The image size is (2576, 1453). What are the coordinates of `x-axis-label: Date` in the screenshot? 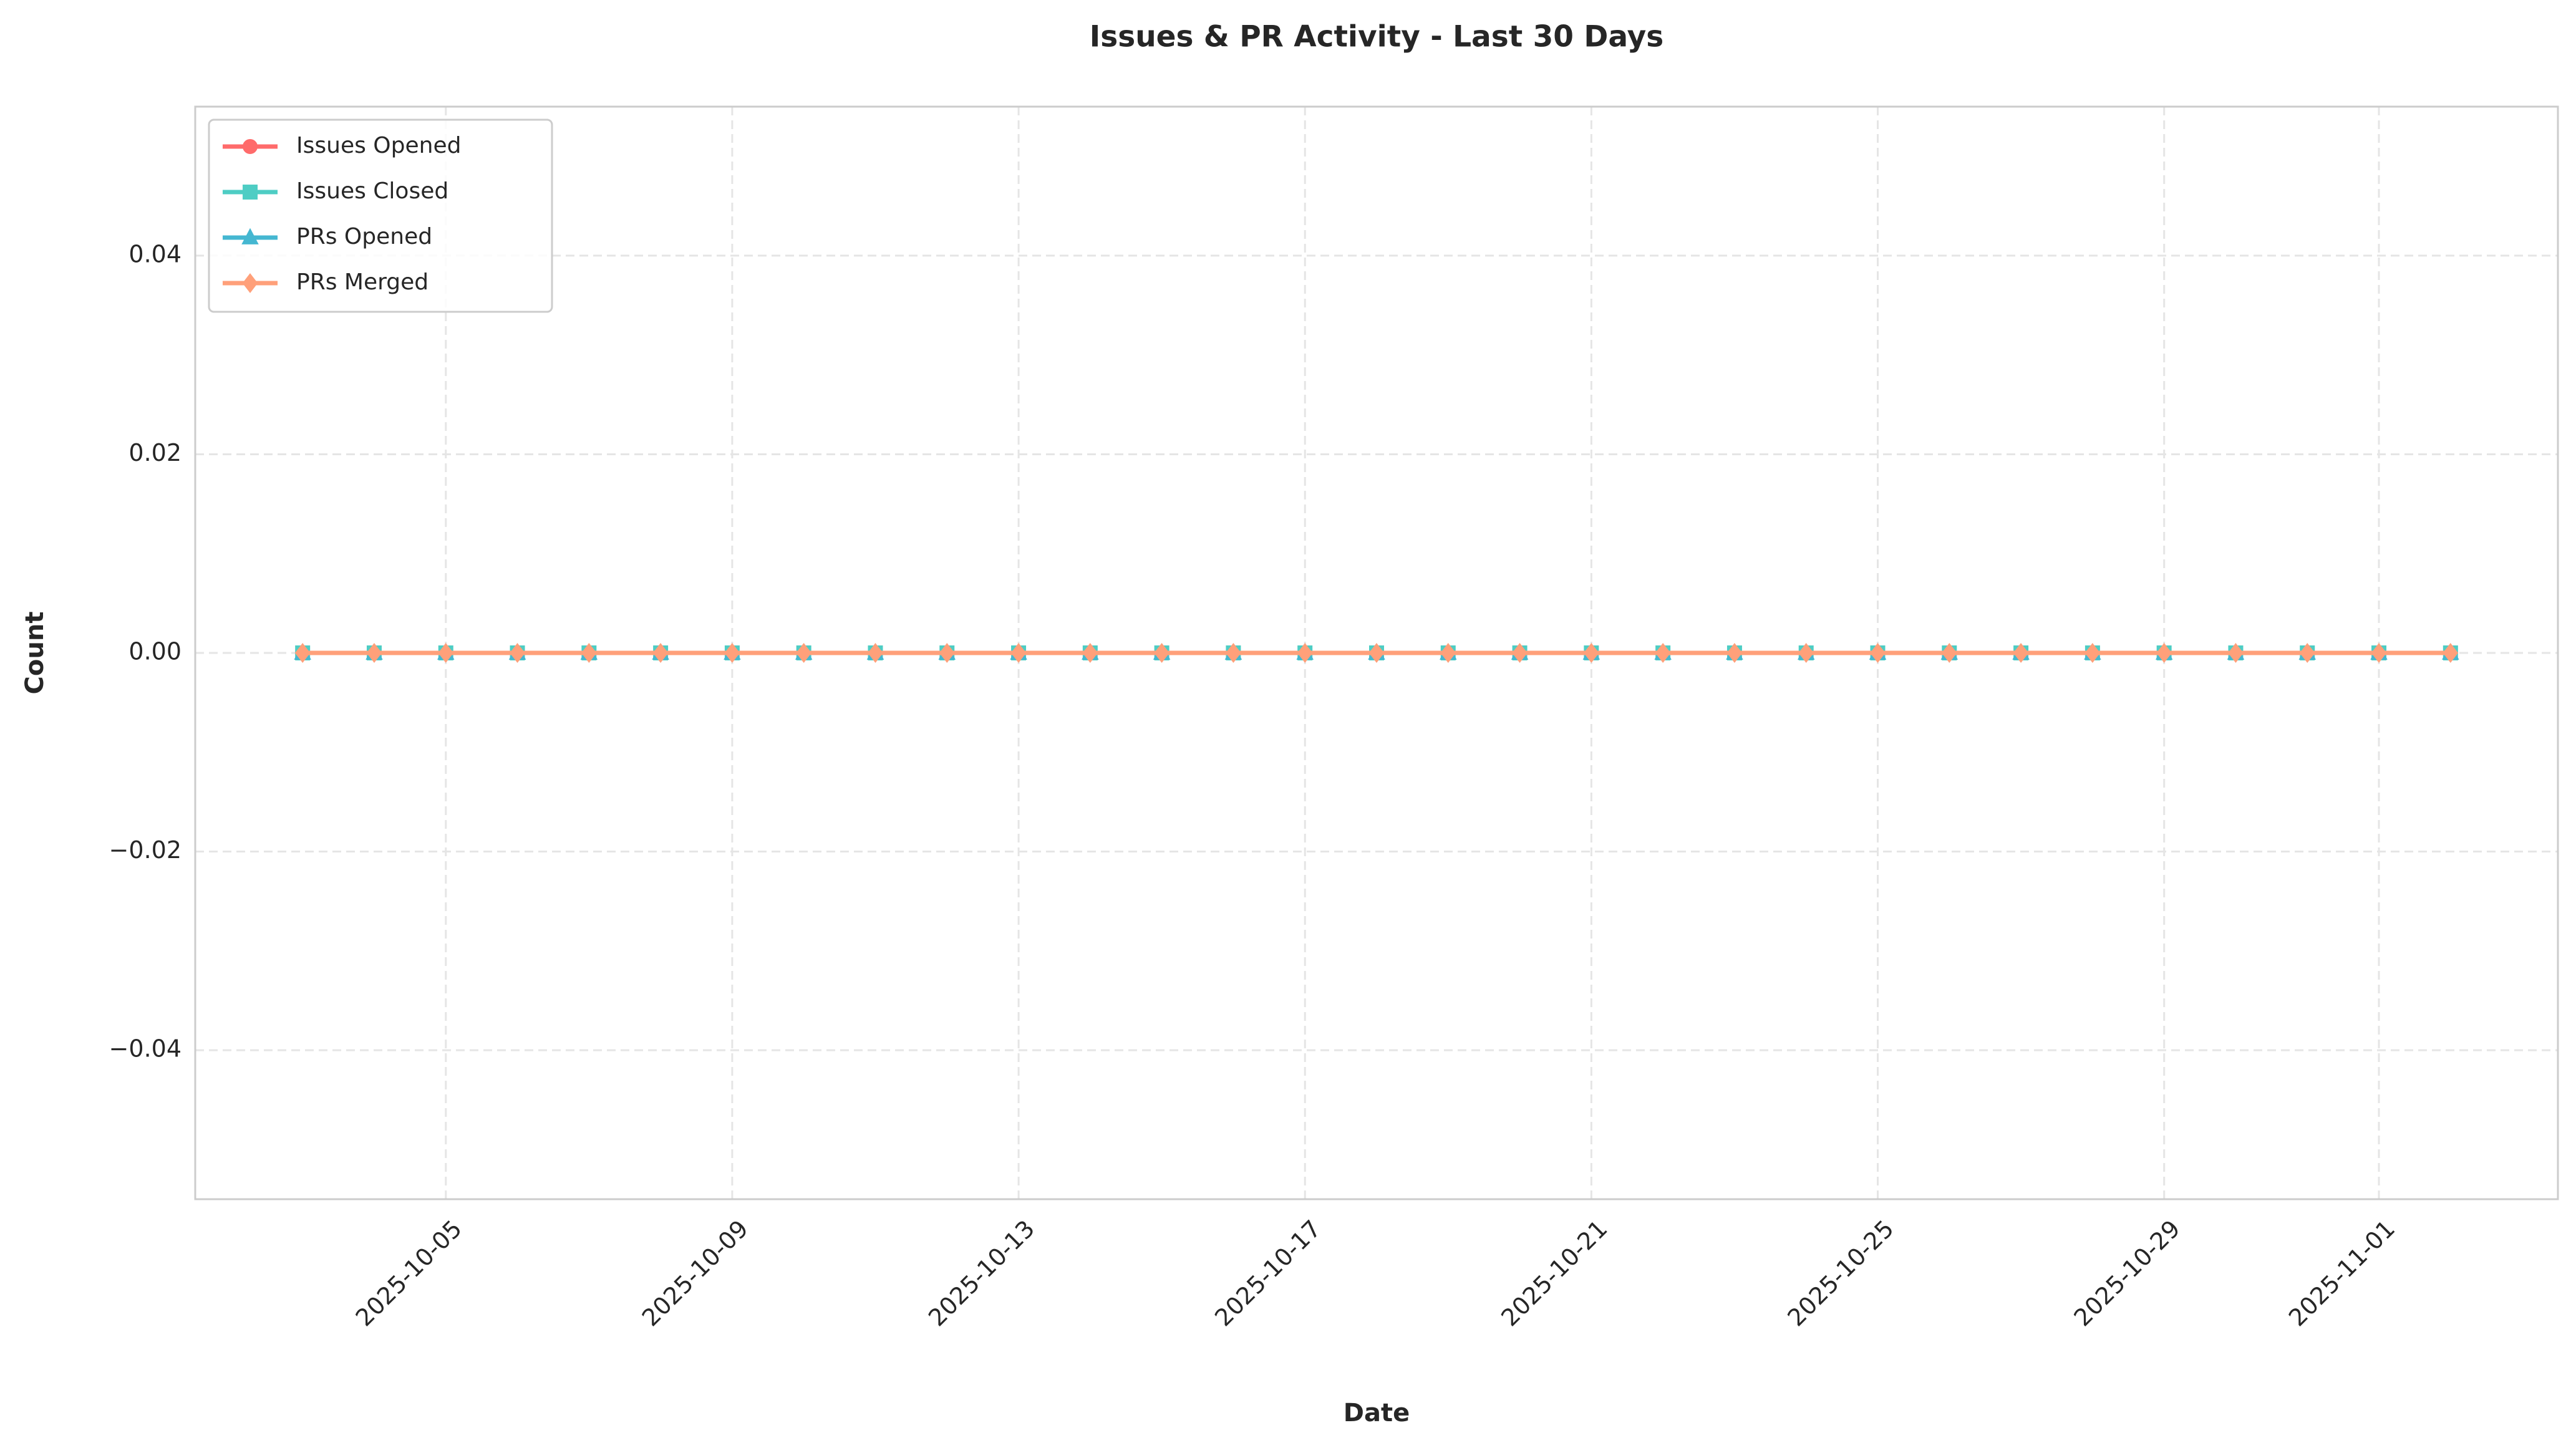 It's located at (1377, 1413).